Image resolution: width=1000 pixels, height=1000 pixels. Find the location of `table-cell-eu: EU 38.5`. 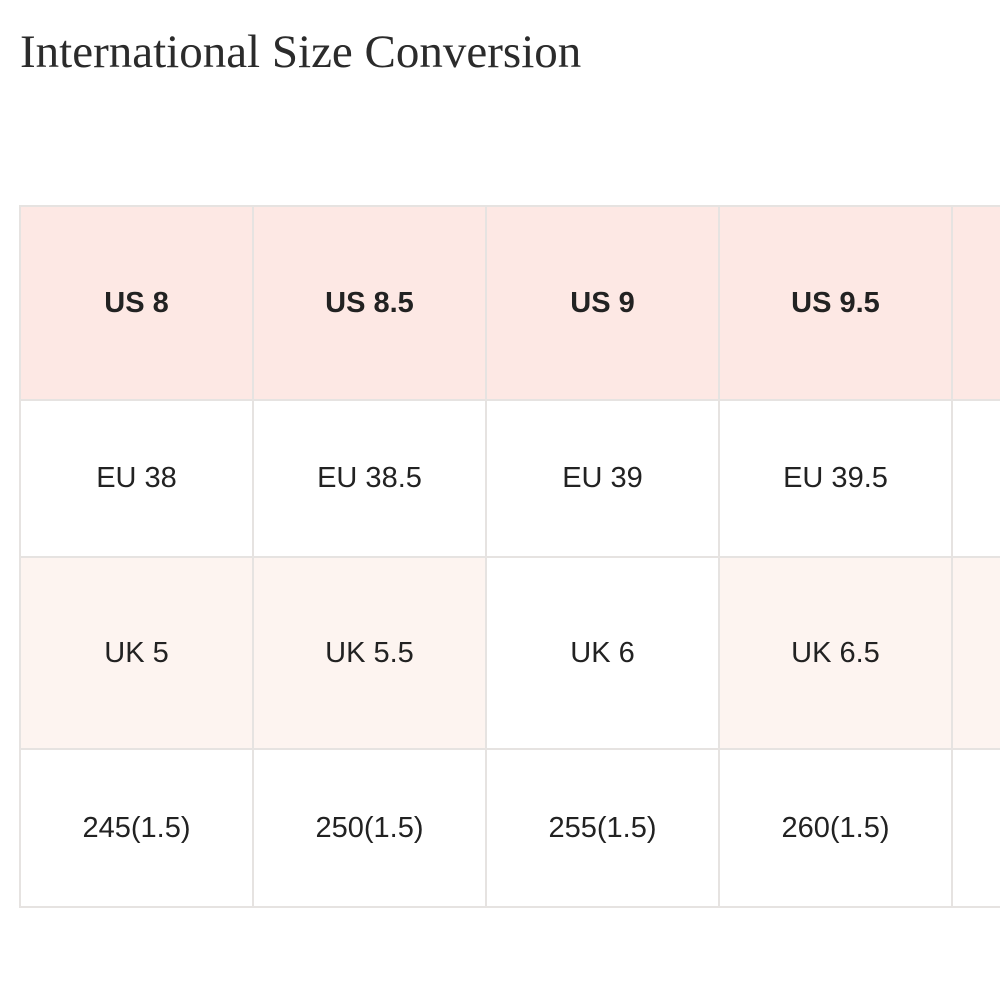

table-cell-eu: EU 38.5 is located at coordinates (369, 478).